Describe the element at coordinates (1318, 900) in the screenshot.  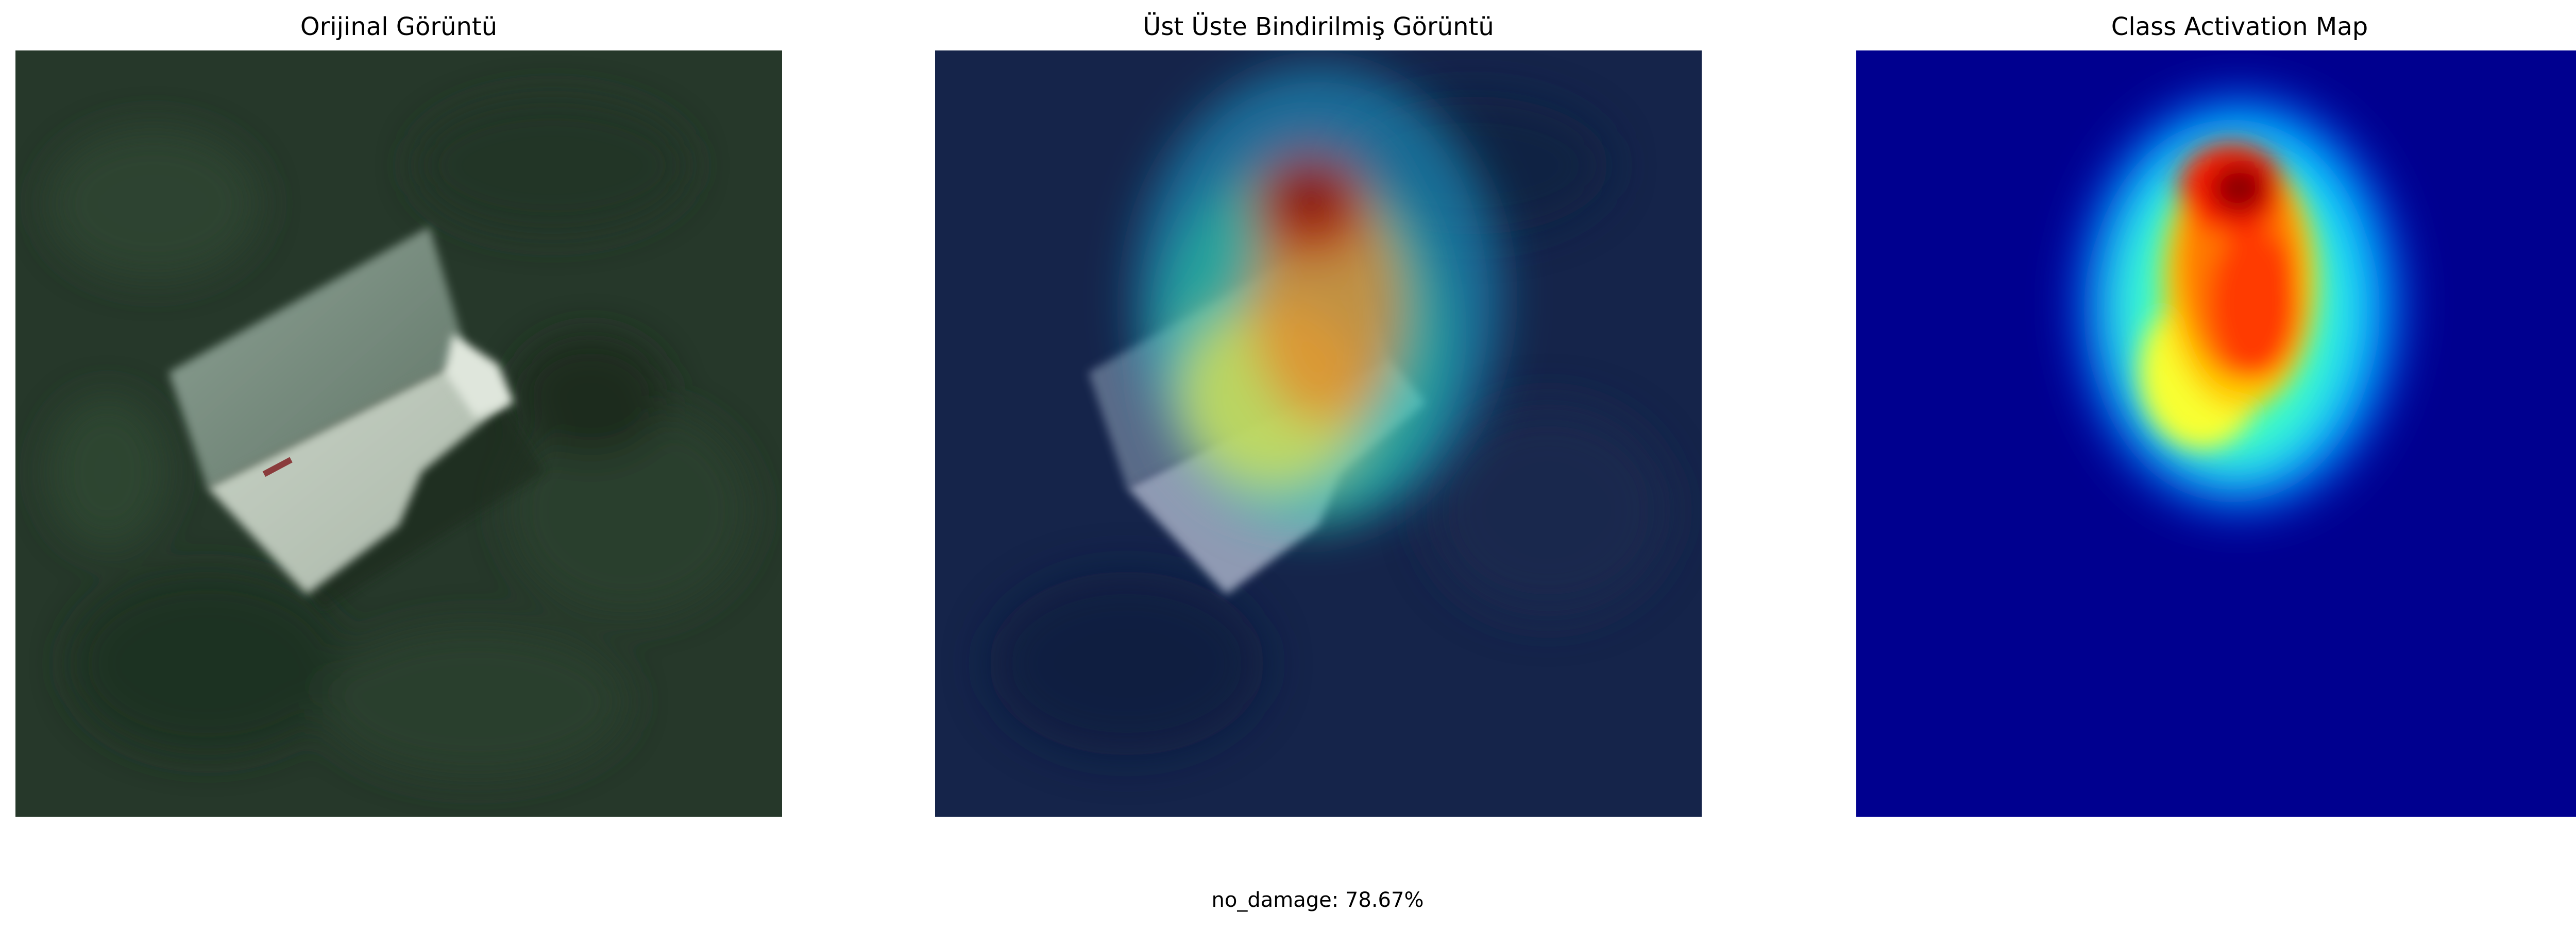
I see `prediction-label: no_damage: 78.67%` at that location.